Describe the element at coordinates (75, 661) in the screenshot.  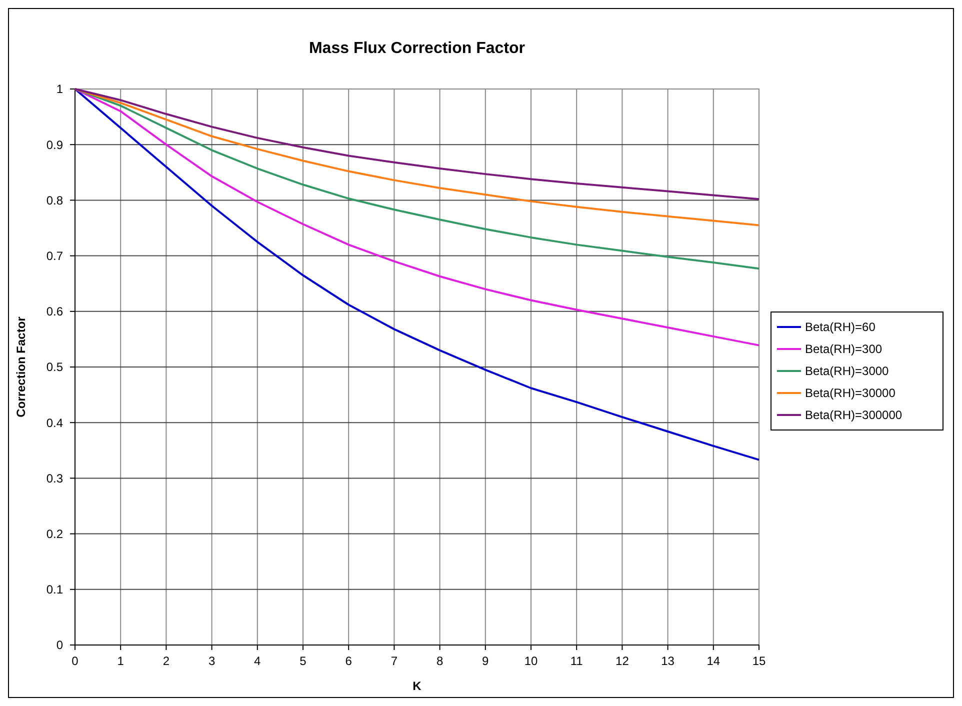
I see `x-tick-label: 0` at that location.